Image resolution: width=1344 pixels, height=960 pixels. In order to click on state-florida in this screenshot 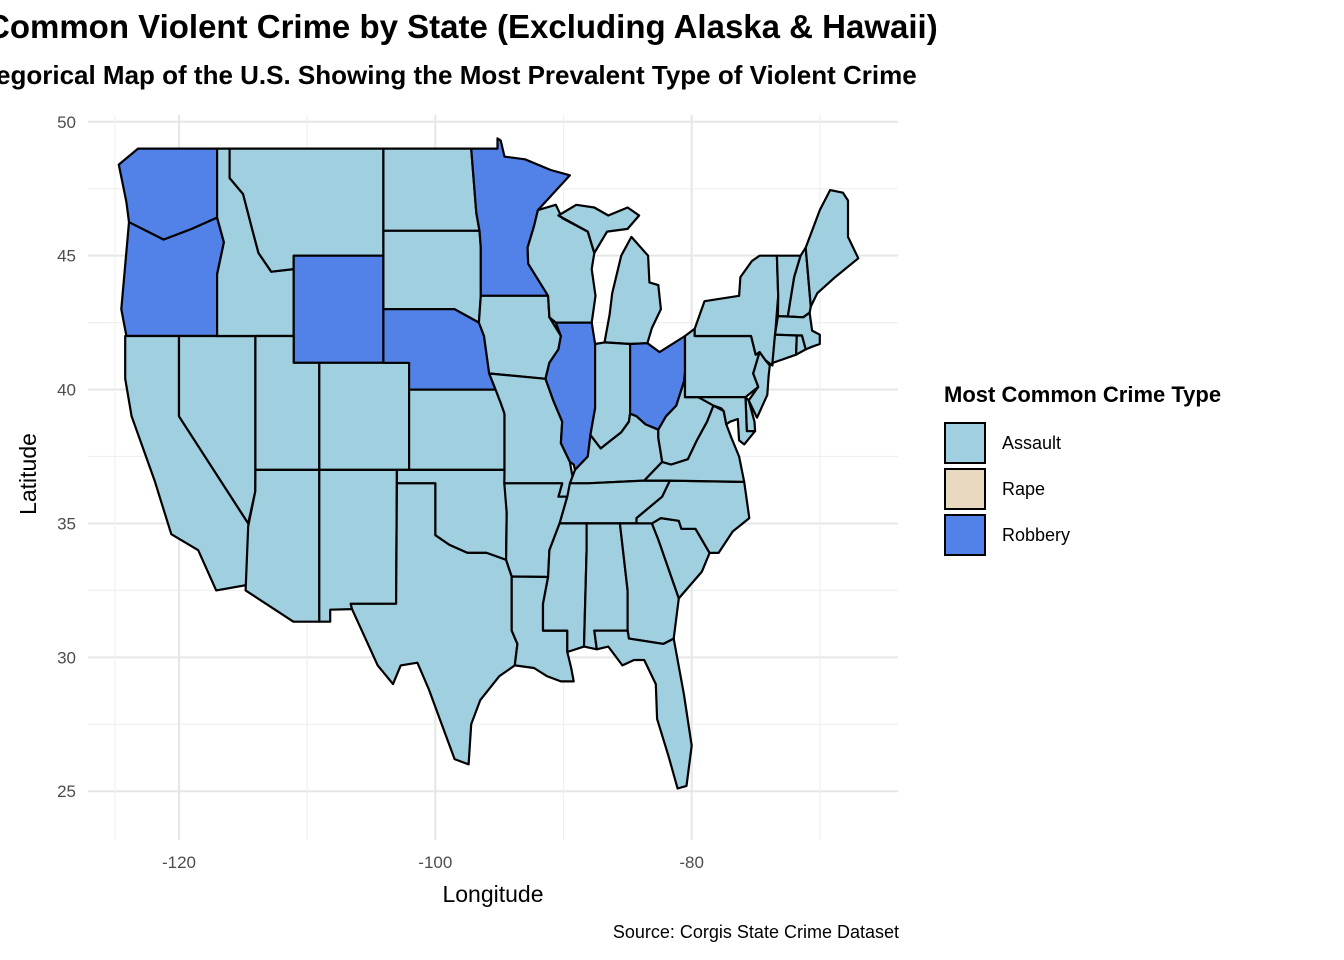, I will do `click(643, 709)`.